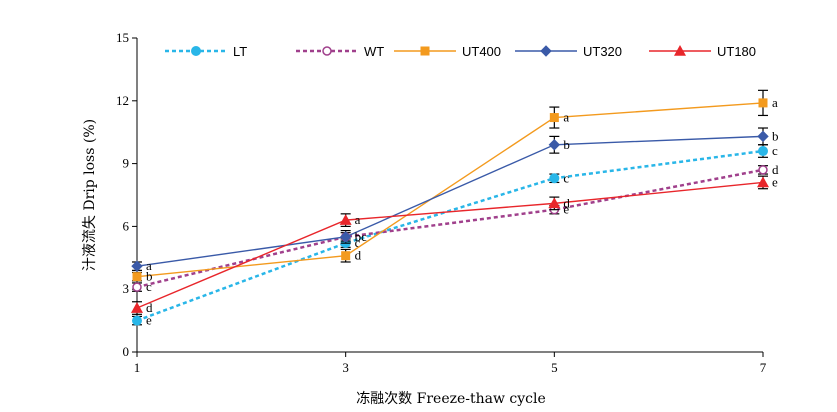 This screenshot has height=412, width=837. What do you see at coordinates (345, 367) in the screenshot?
I see `x-tick-label: 3` at bounding box center [345, 367].